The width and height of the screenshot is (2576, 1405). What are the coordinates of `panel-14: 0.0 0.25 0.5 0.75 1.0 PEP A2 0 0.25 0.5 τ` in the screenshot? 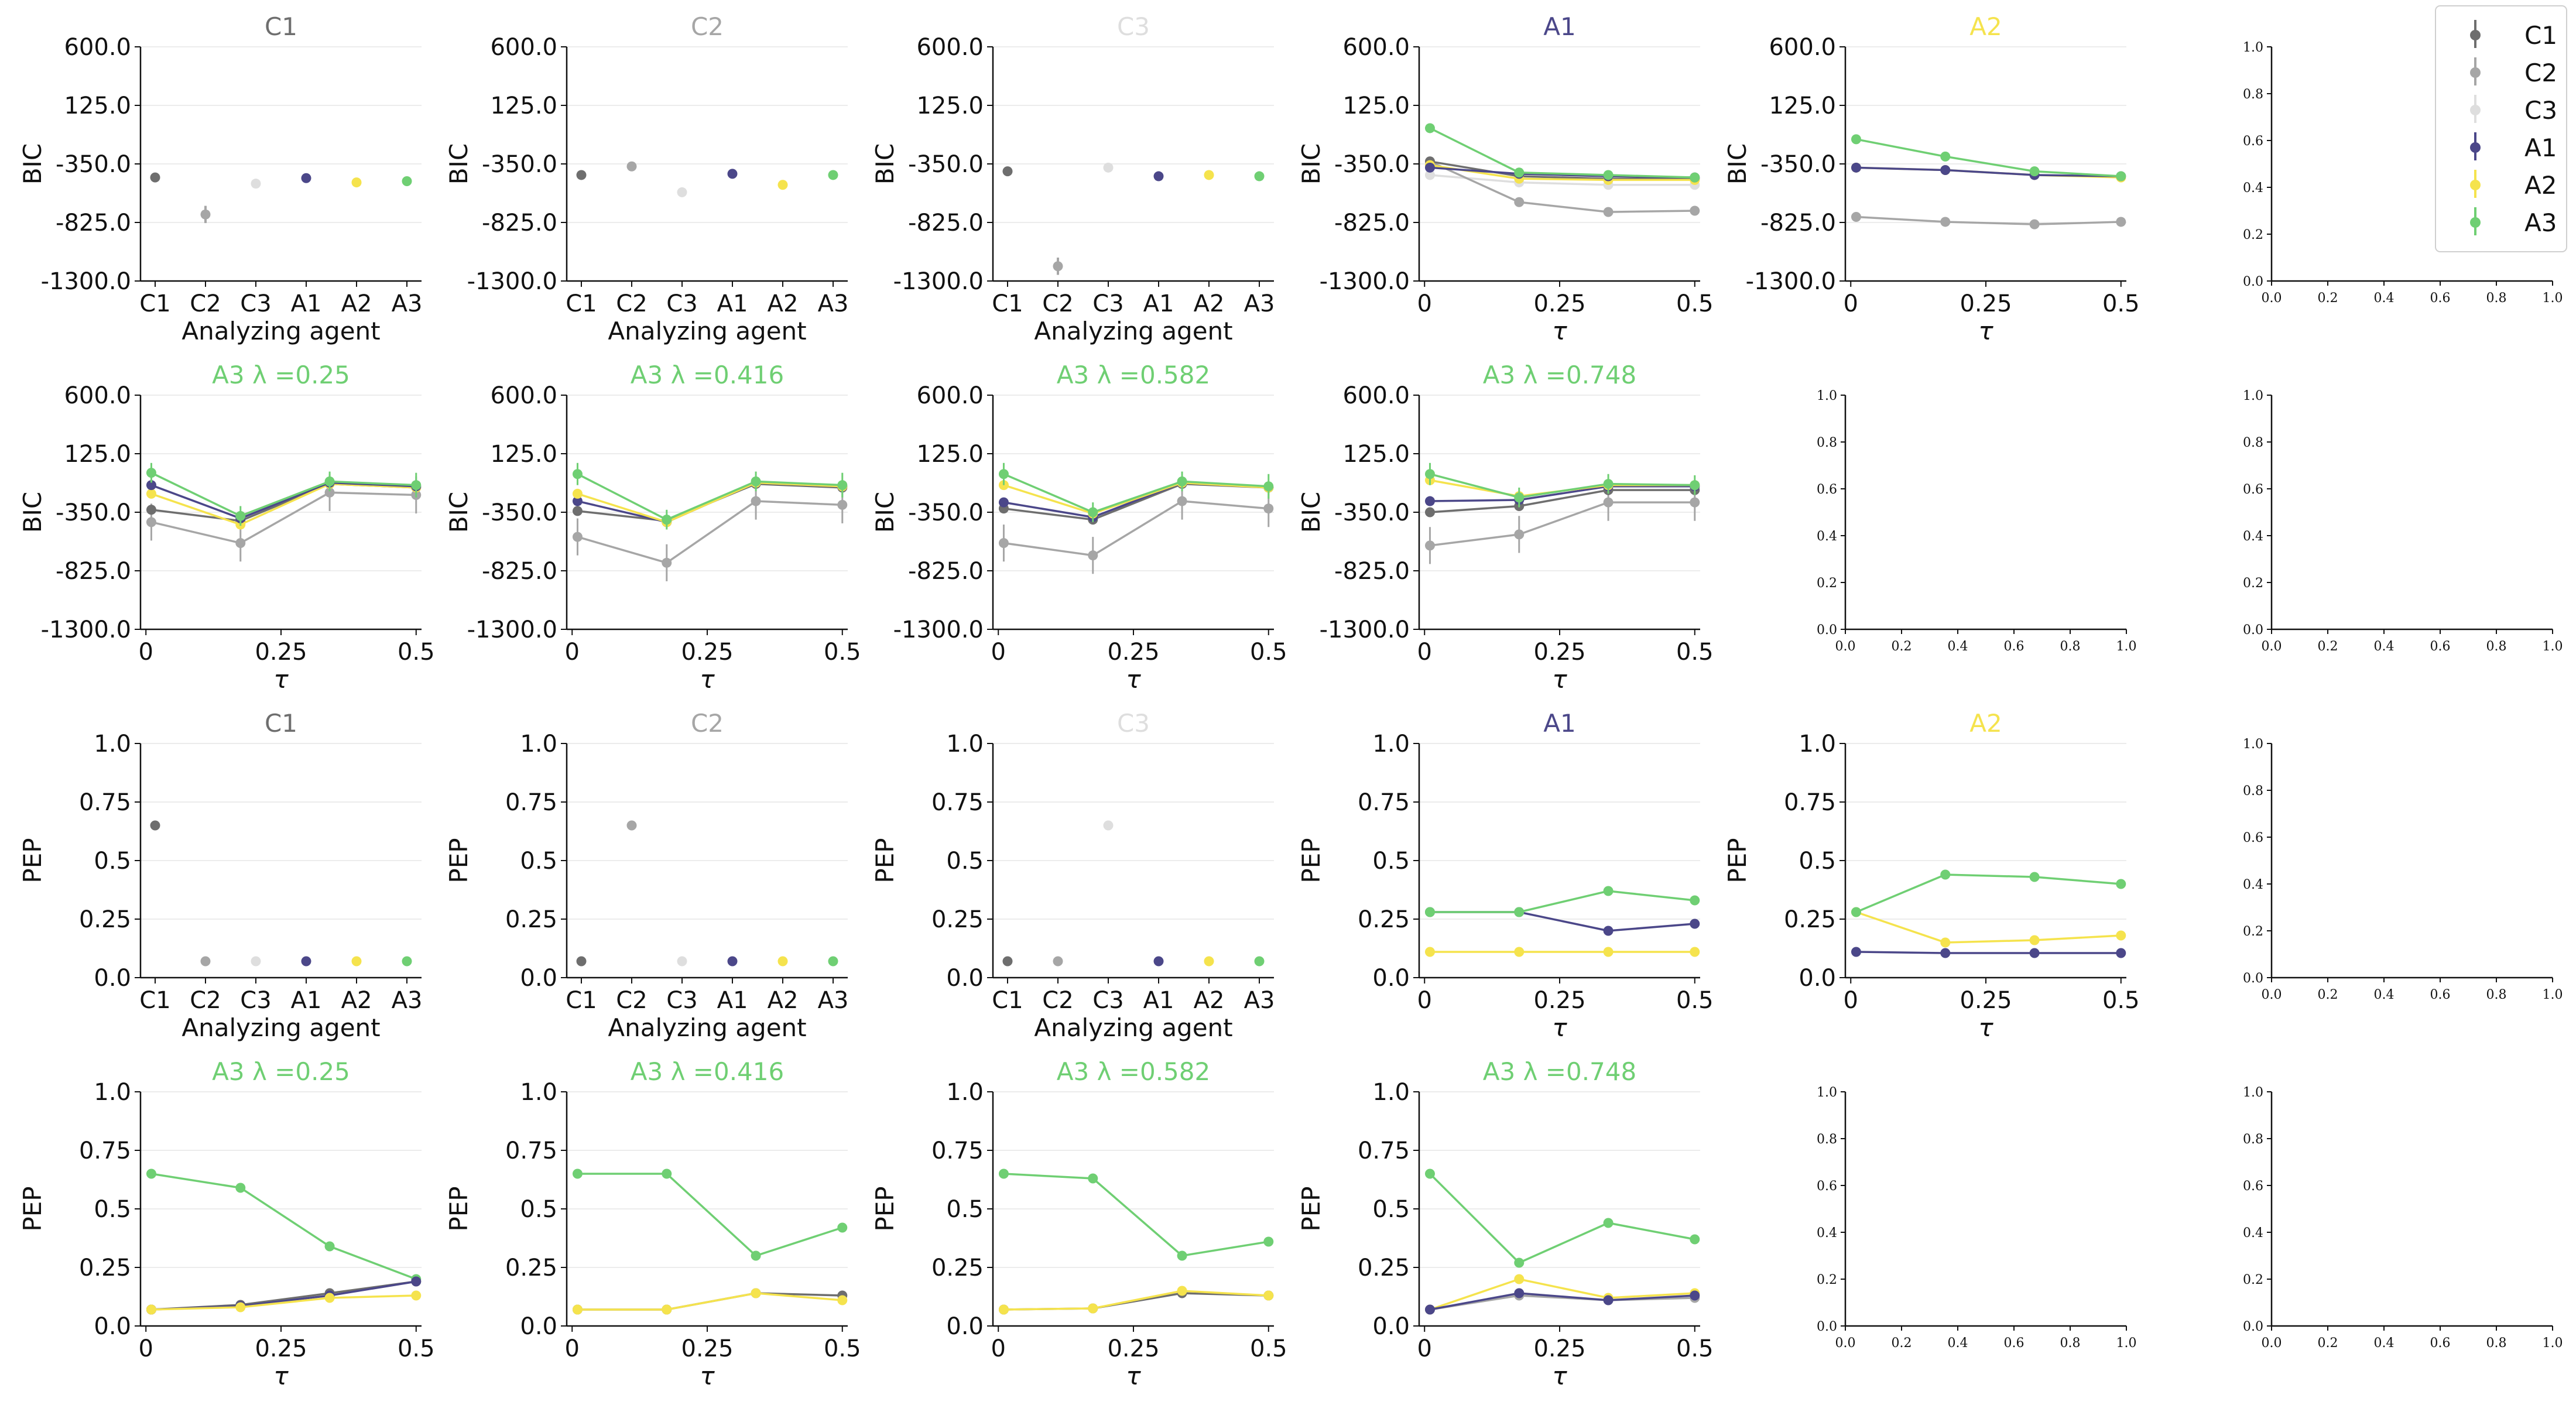 It's located at (1931, 875).